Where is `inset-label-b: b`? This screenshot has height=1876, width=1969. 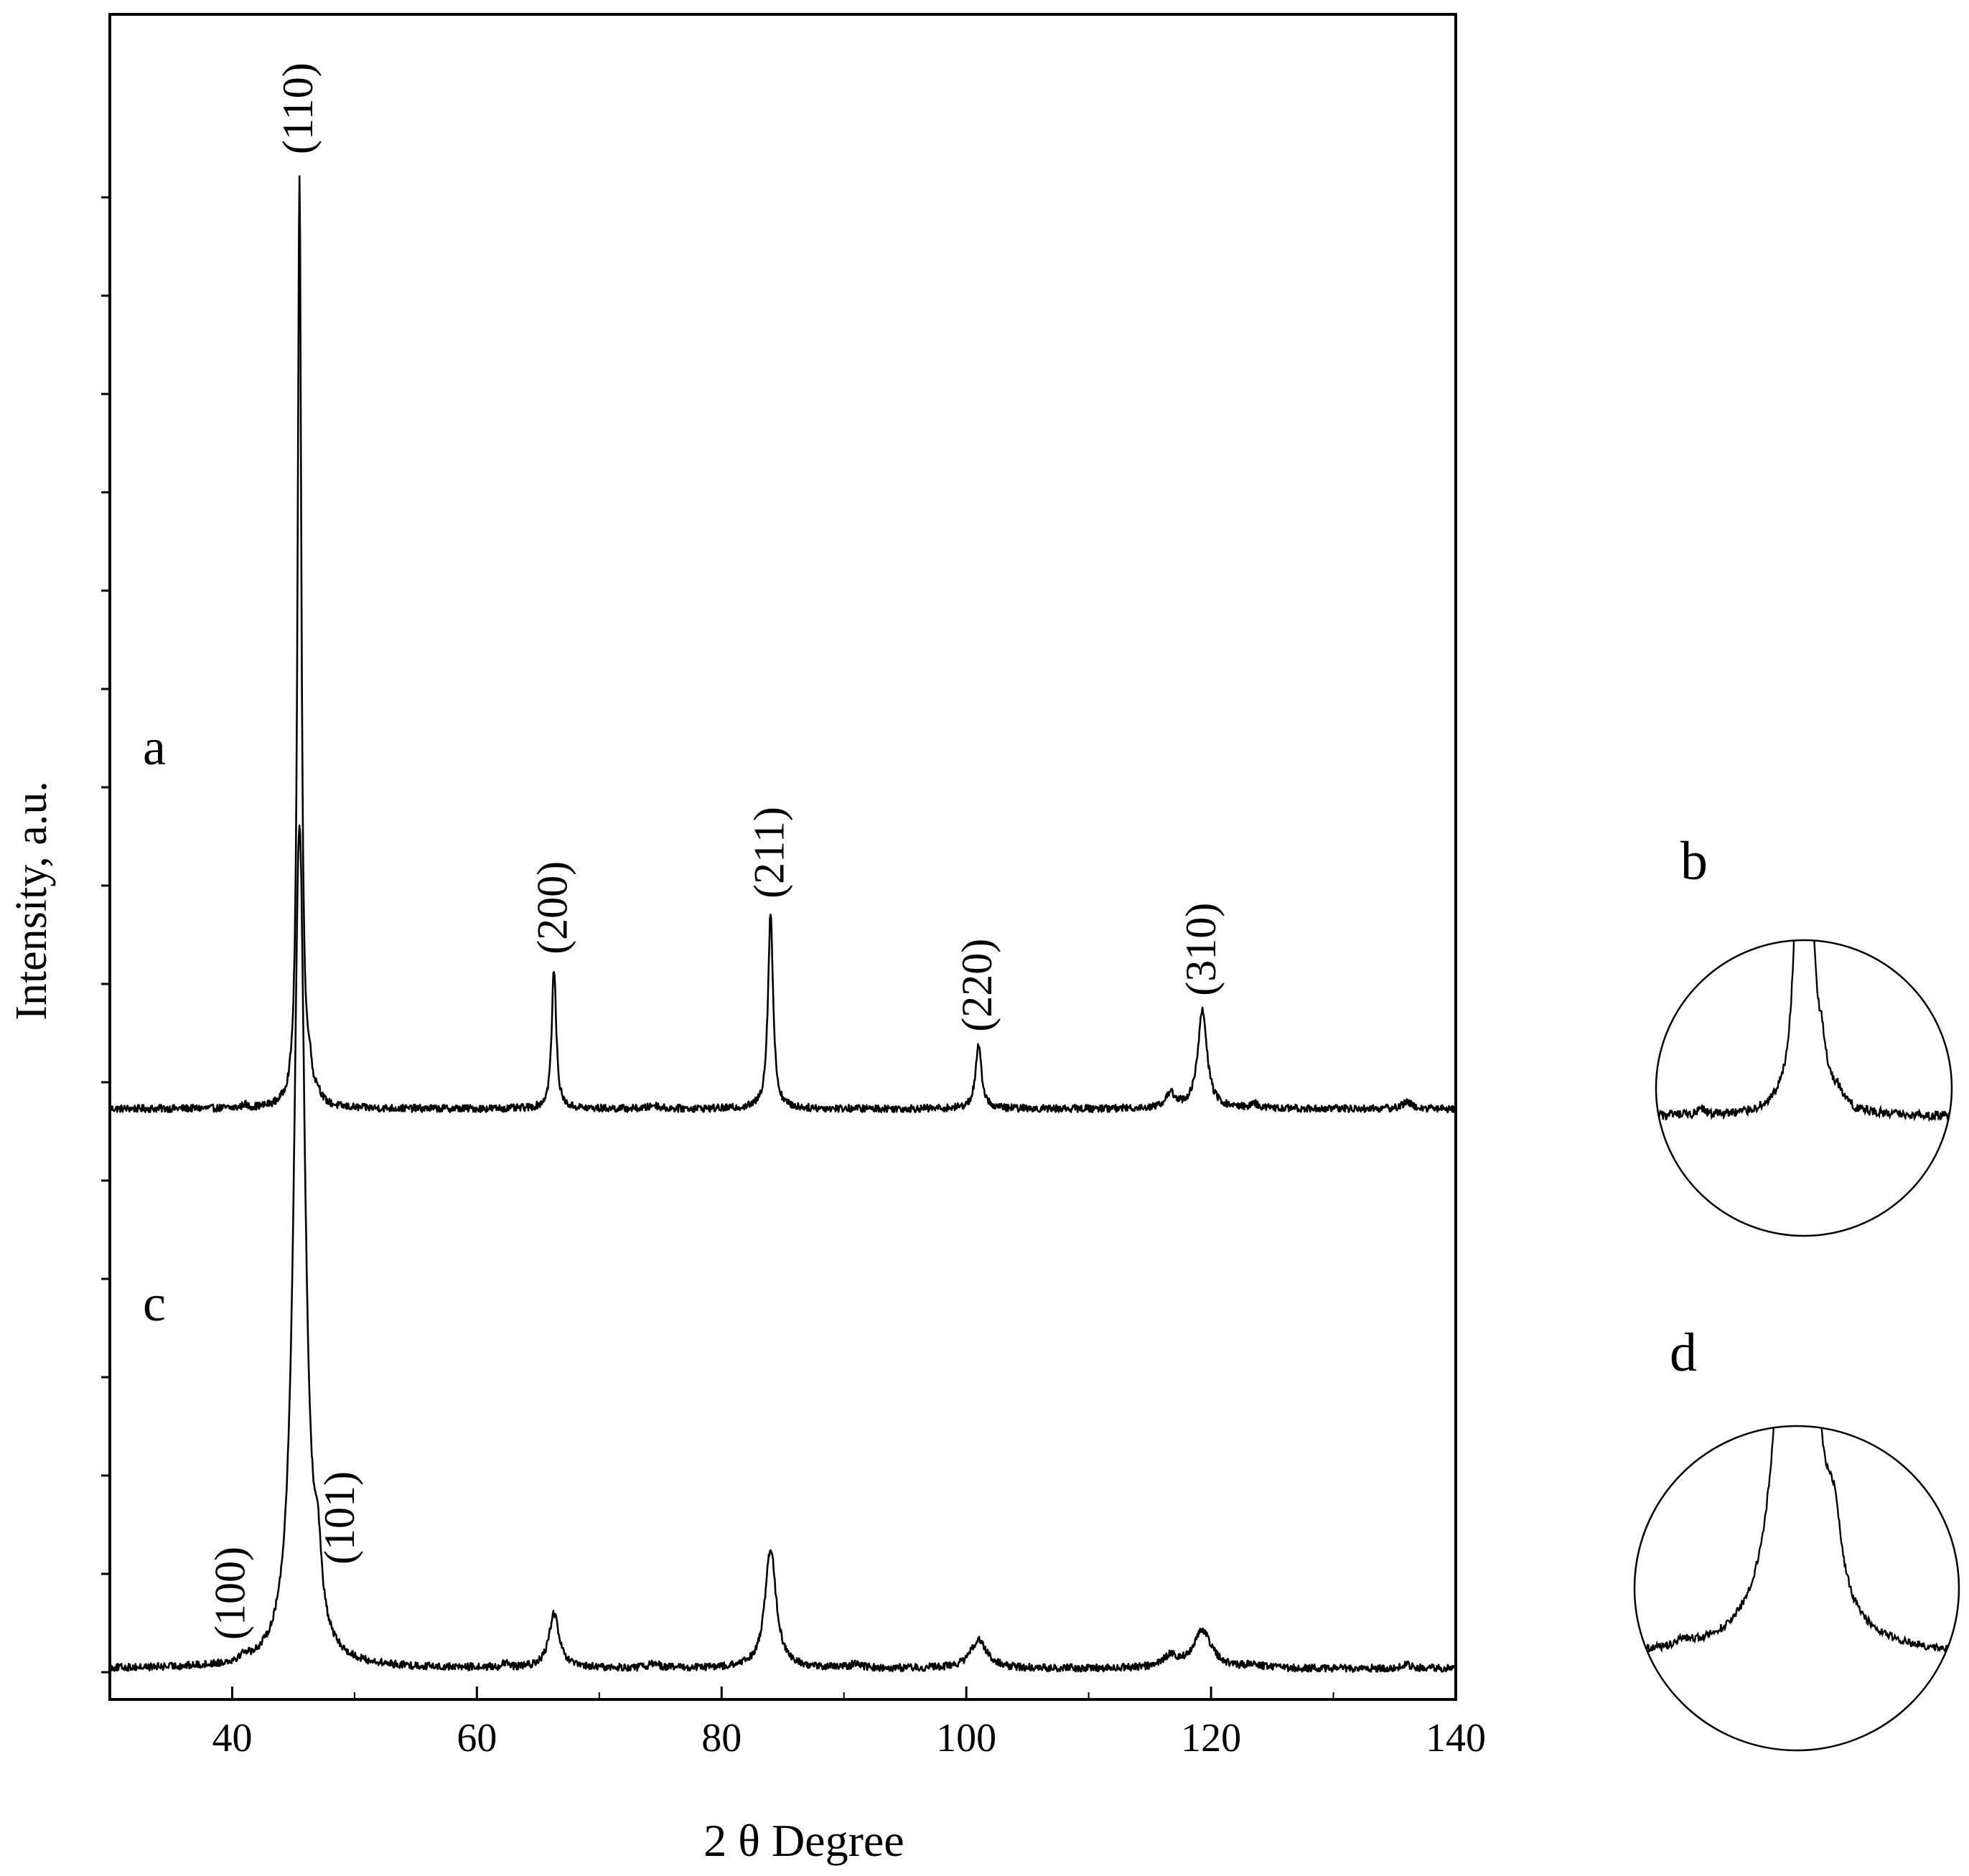
inset-label-b: b is located at coordinates (1694, 861).